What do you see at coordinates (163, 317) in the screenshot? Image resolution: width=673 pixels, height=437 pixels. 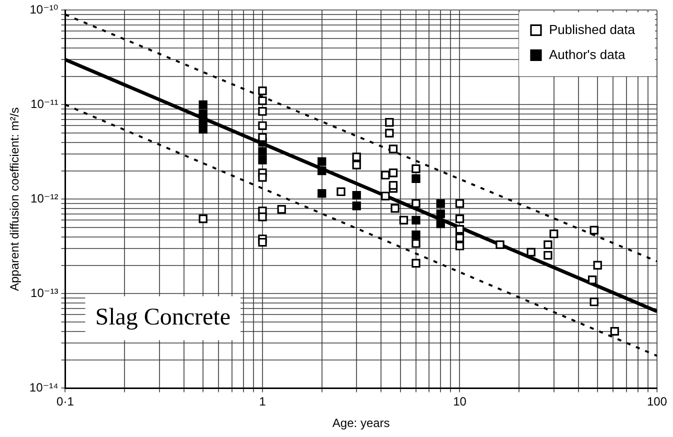 I see `annotation: Slag Concrete` at bounding box center [163, 317].